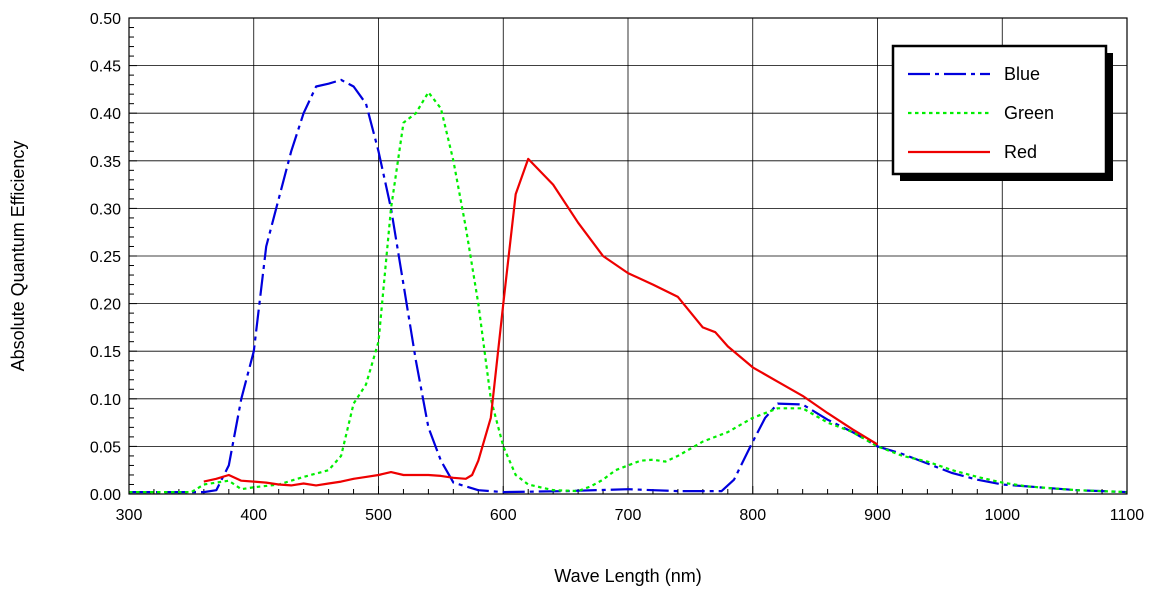 This screenshot has width=1157, height=597. I want to click on x-tick-label: 500, so click(378, 515).